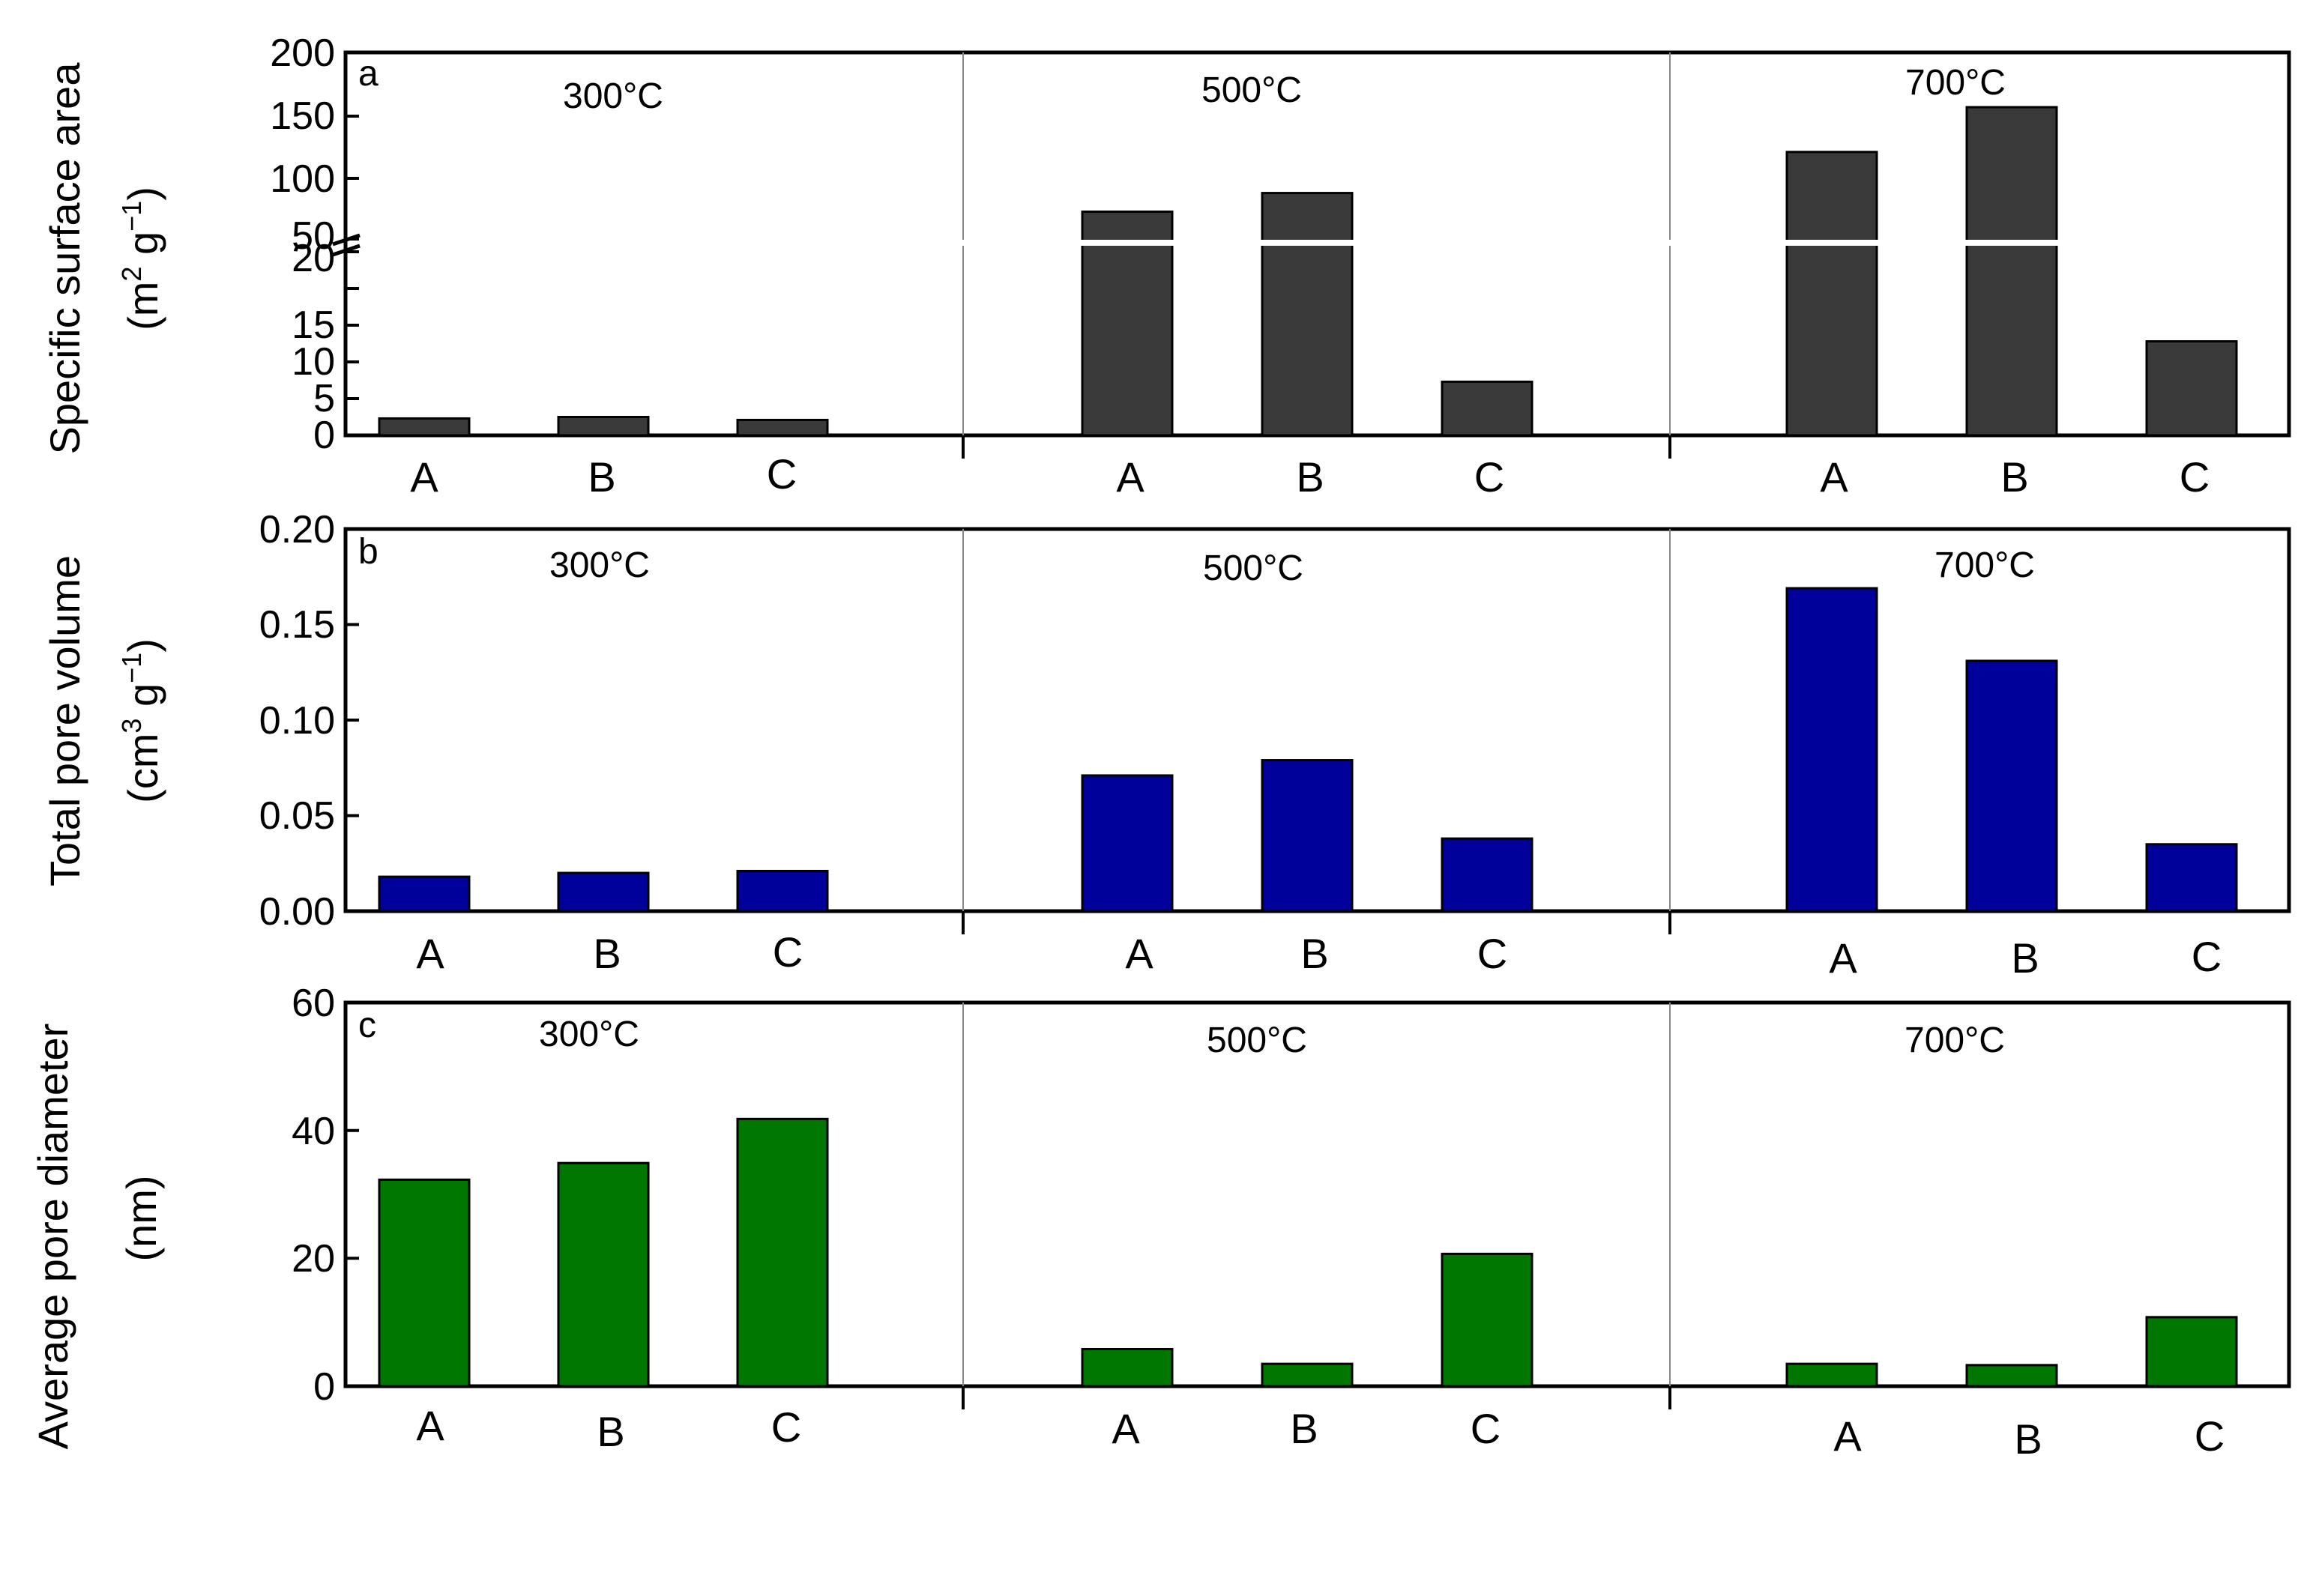 This screenshot has height=1596, width=2307. Describe the element at coordinates (297, 625) in the screenshot. I see `y-tick-label: 0.15` at that location.